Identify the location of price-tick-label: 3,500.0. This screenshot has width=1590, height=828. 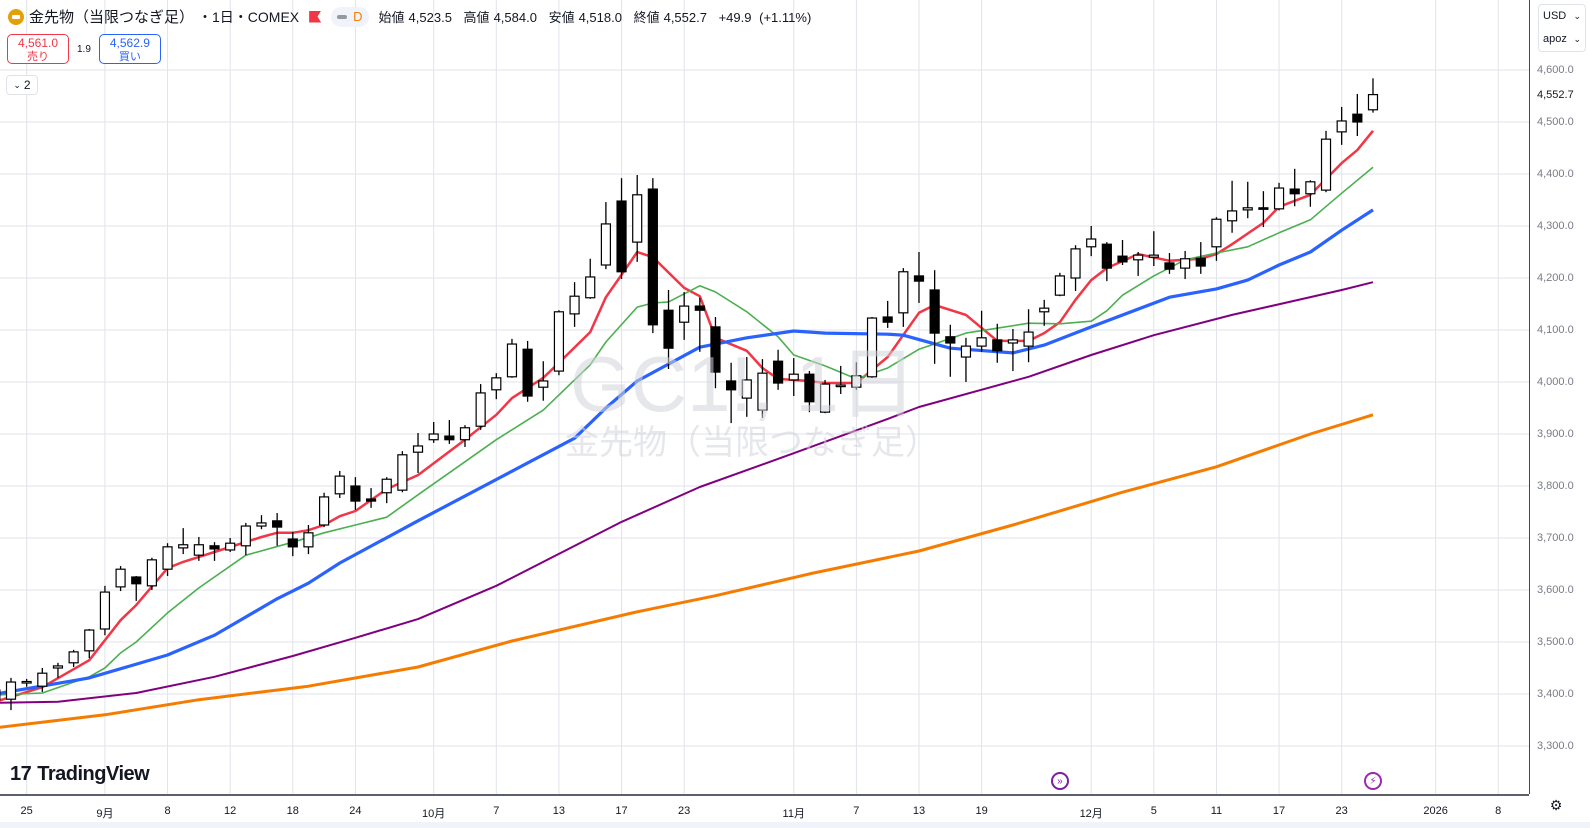
(1555, 642).